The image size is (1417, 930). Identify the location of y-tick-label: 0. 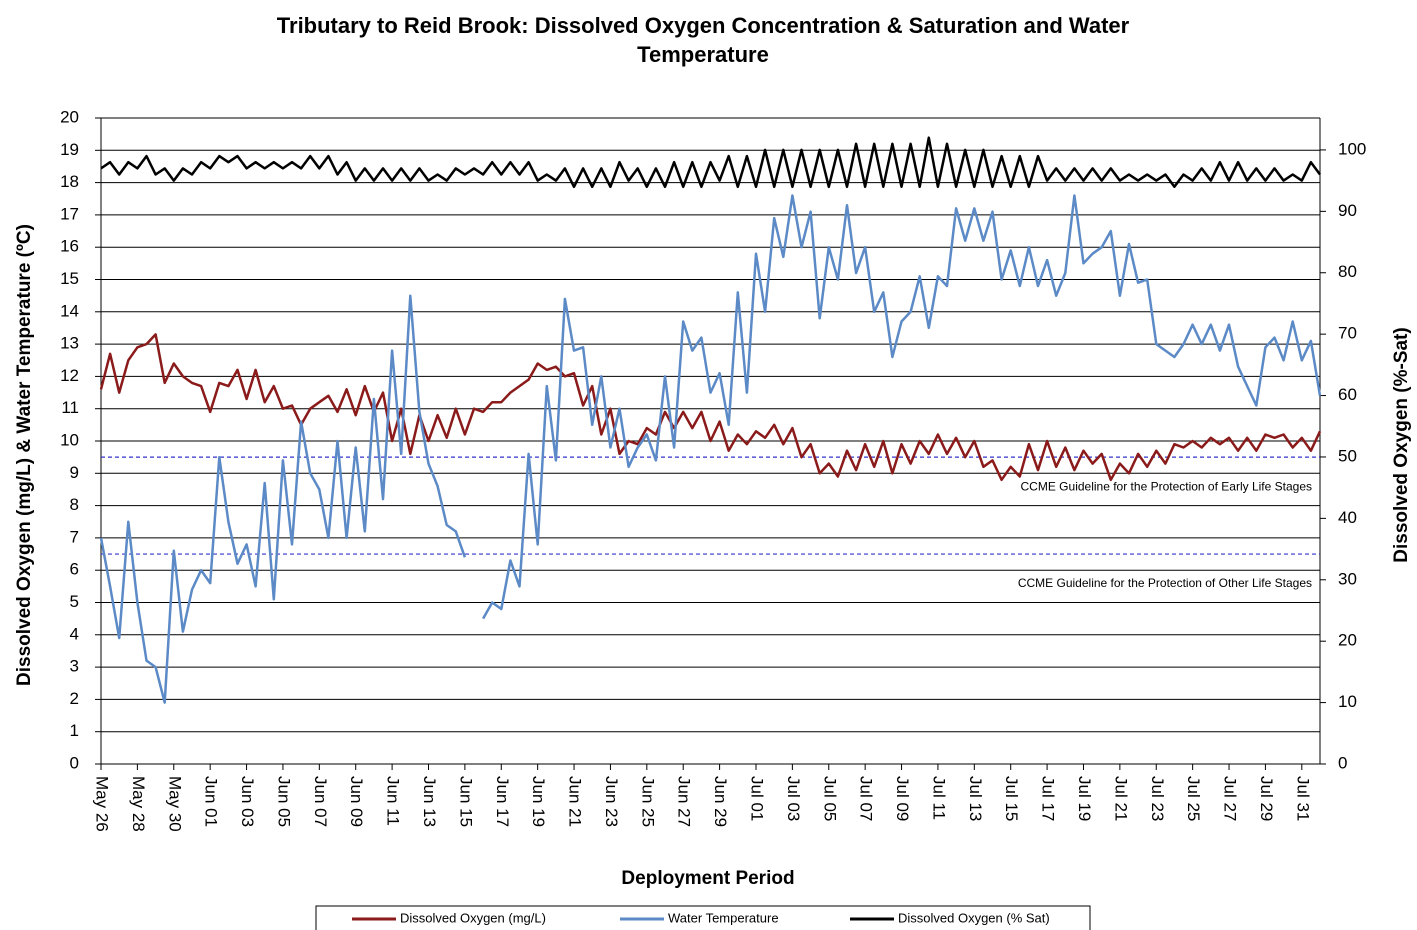
(74, 762).